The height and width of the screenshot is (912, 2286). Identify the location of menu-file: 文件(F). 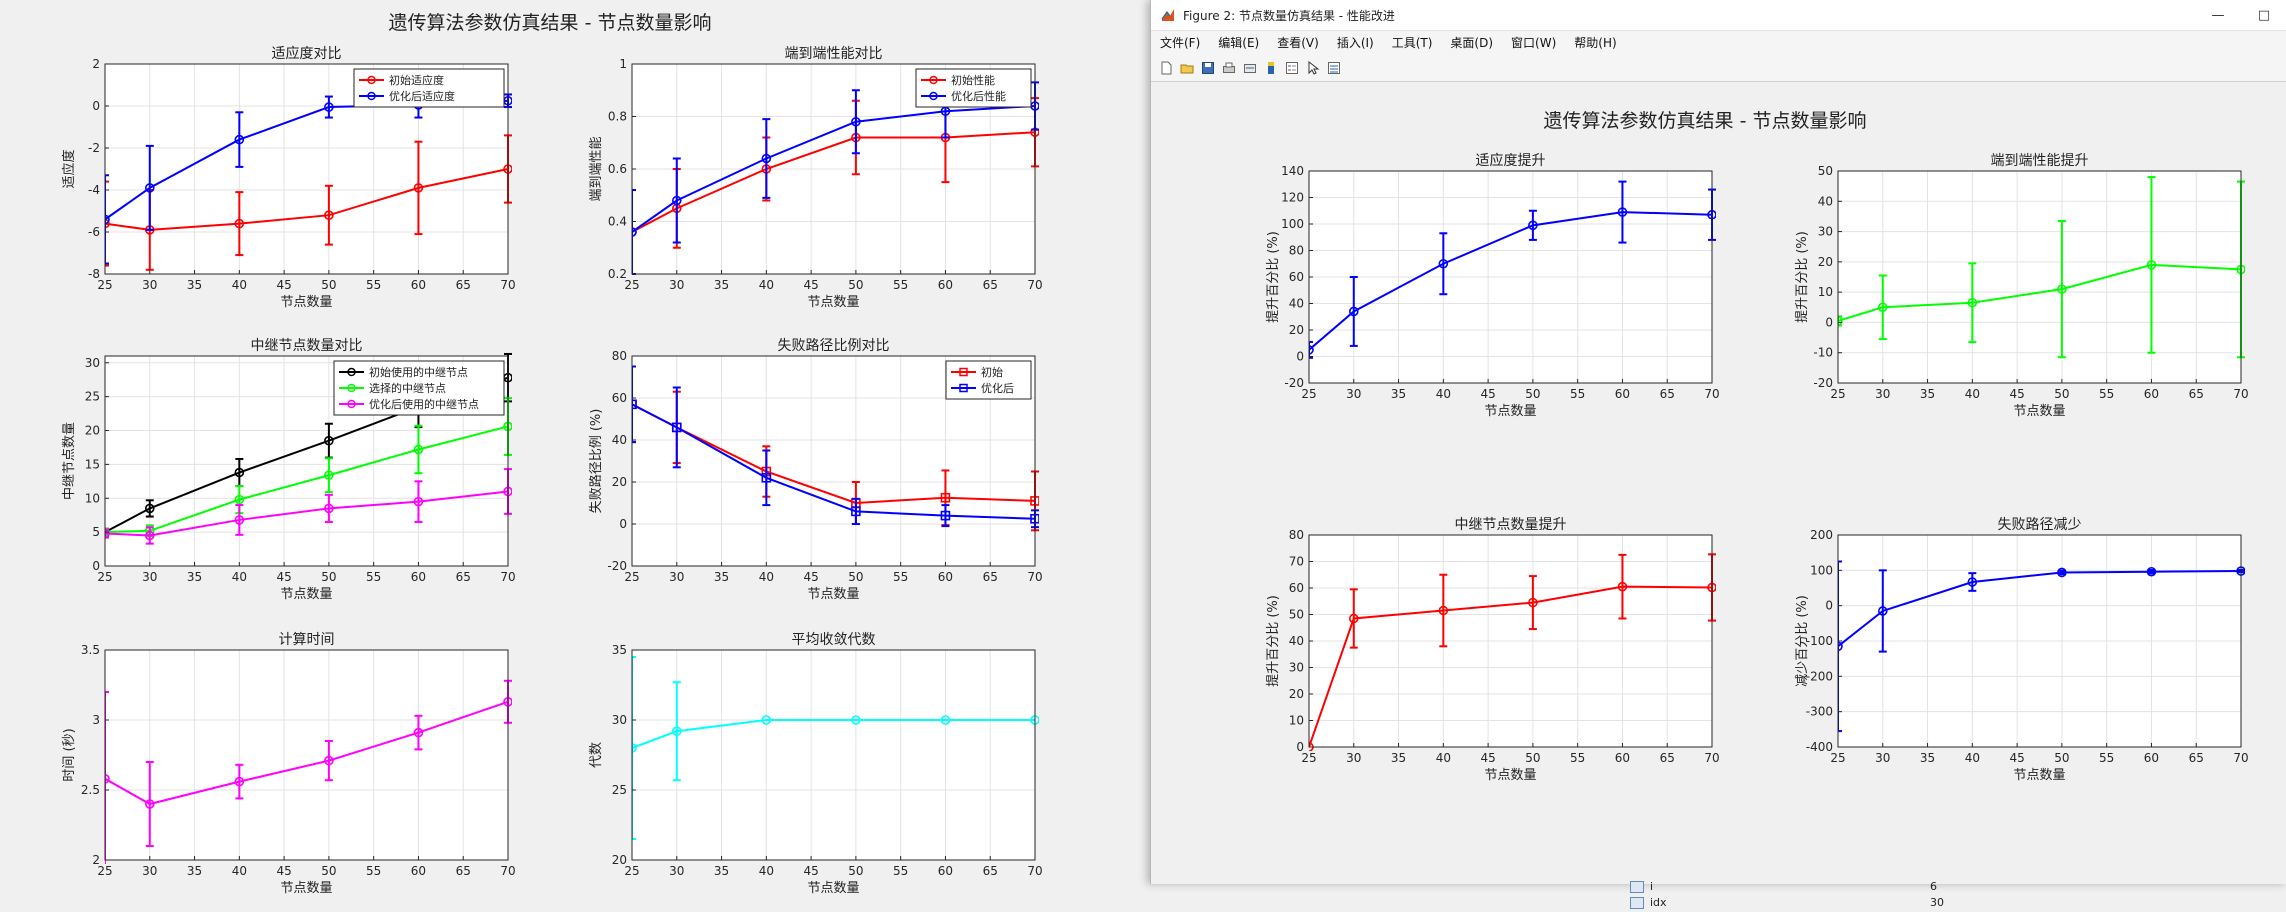
(1180, 43).